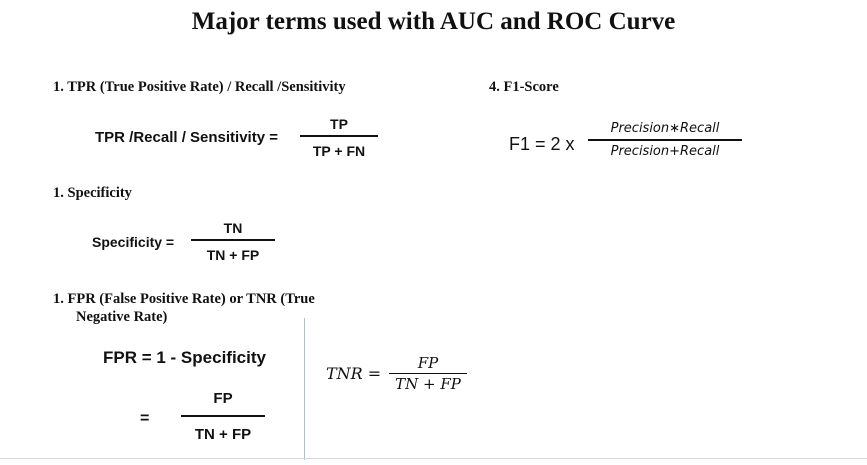 This screenshot has width=867, height=465. Describe the element at coordinates (665, 151) in the screenshot. I see `f1-denominator: Precision+Recall` at that location.